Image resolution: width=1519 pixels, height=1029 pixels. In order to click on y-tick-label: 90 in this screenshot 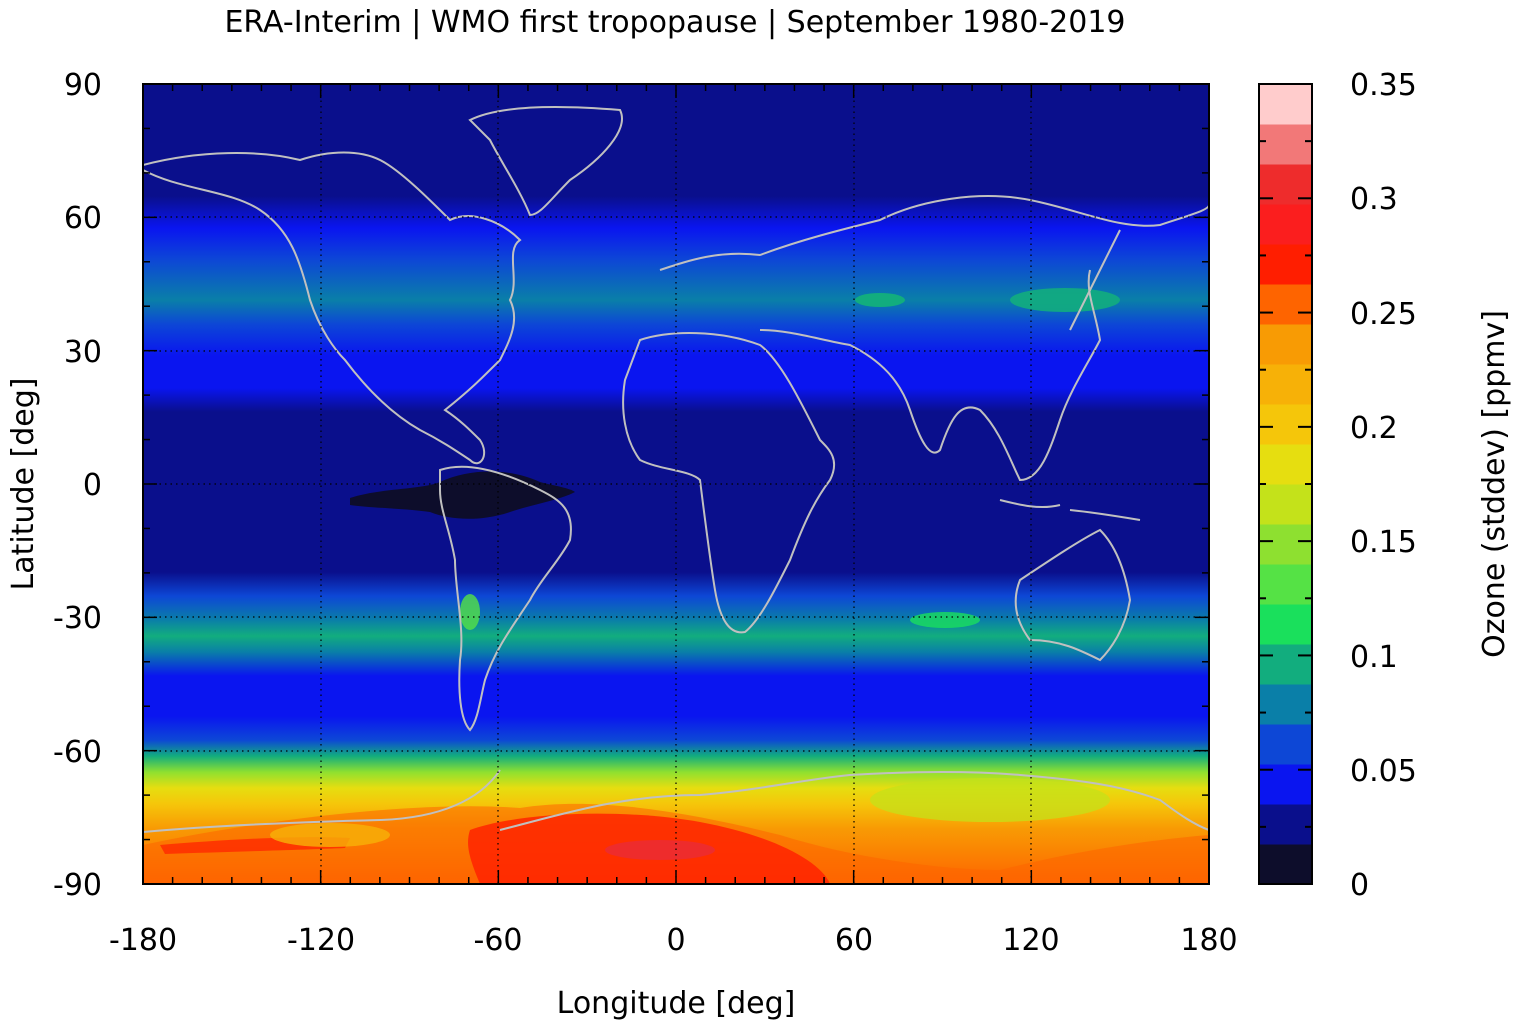, I will do `click(83, 85)`.